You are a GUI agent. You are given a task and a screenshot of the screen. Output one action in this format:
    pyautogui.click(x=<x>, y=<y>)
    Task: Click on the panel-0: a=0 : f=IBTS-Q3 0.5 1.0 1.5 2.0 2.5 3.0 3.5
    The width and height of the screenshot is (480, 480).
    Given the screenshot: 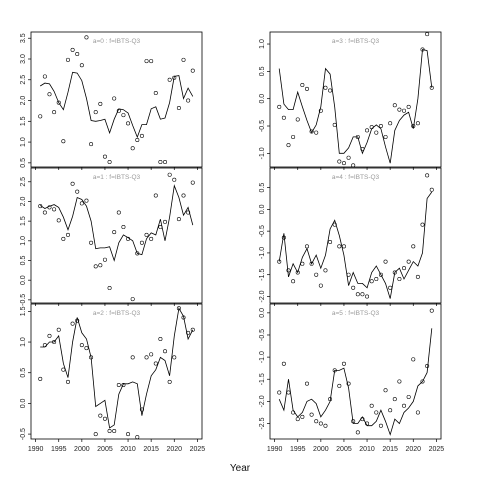 What is the action you would take?
    pyautogui.click(x=111, y=100)
    